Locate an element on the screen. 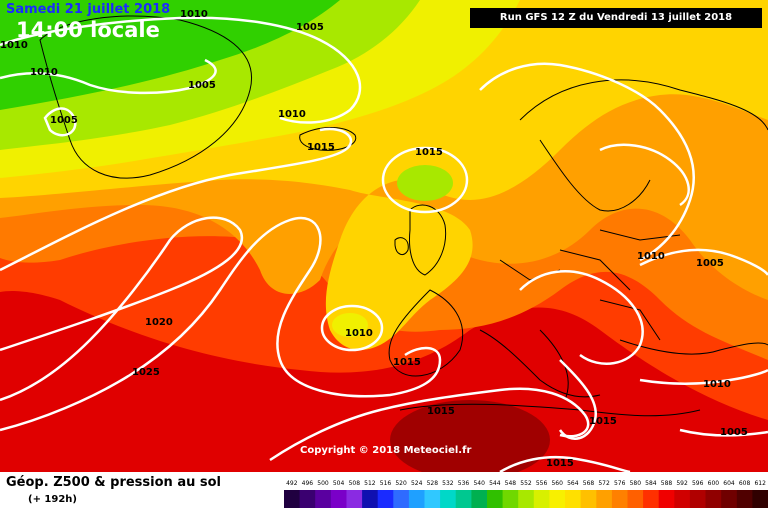 The height and width of the screenshot is (512, 768). isobar-label: 1020 is located at coordinates (159, 322).